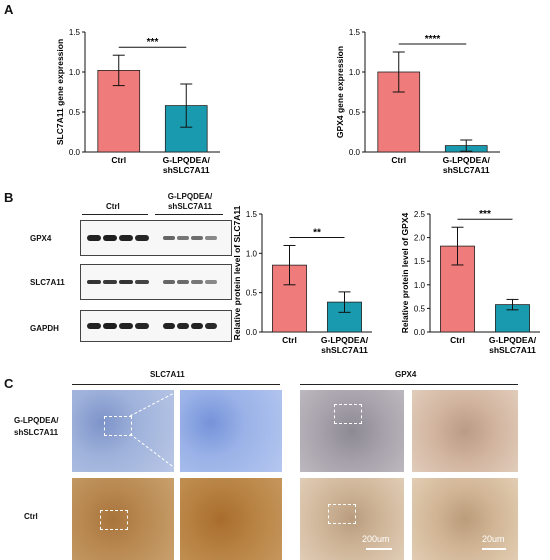 This screenshot has width=550, height=560. I want to click on ihc-image-slc7a11-ctrl-low, so click(123, 519).